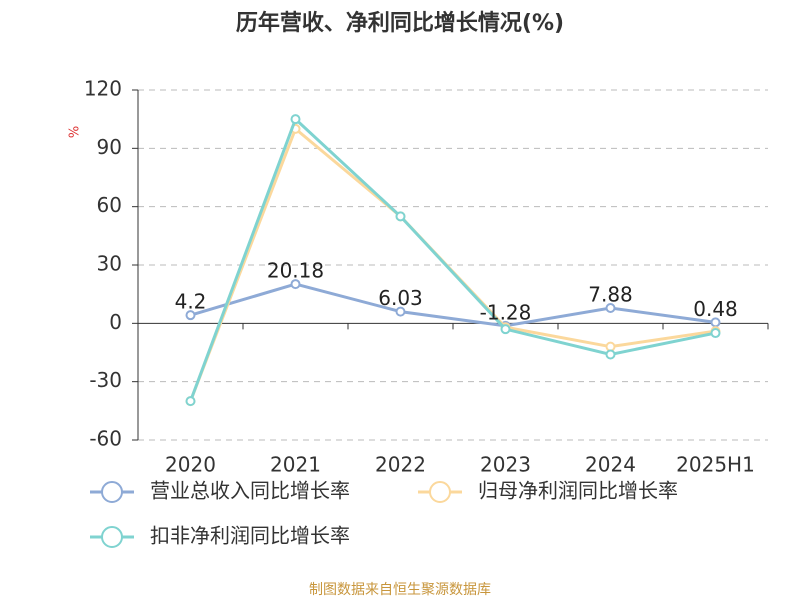 This screenshot has height=600, width=800. I want to click on data-label: 0.48, so click(715, 309).